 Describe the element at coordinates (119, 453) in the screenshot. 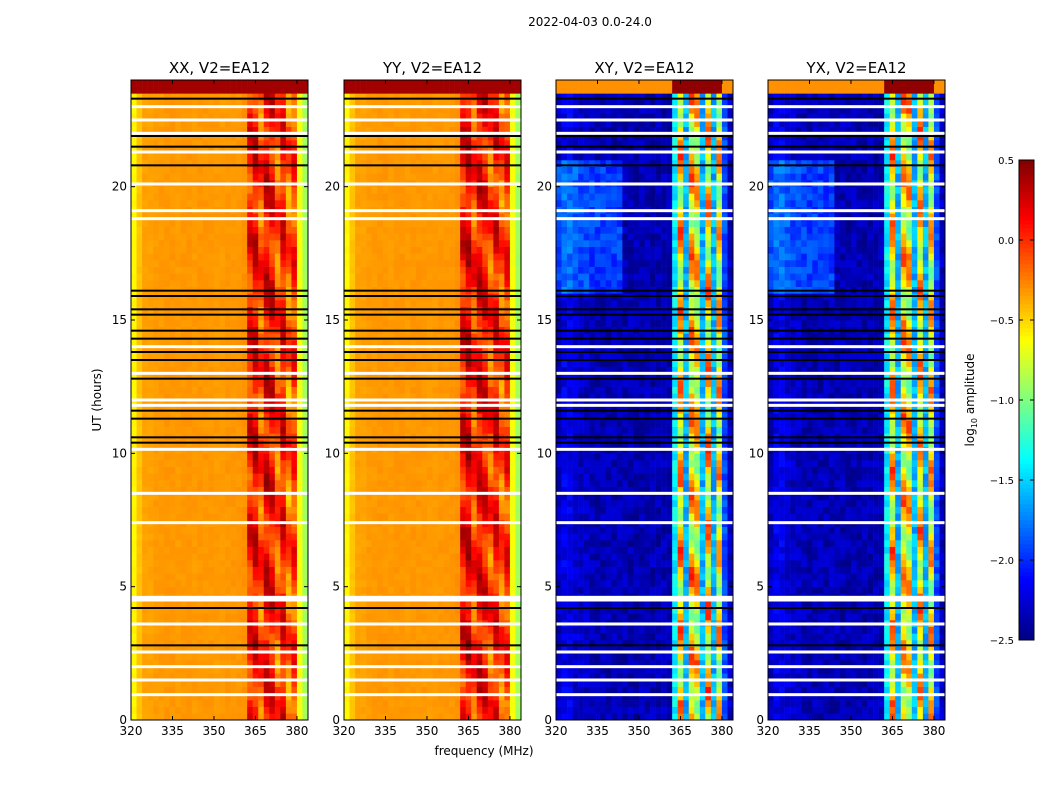

I see `y-tick-label: 10` at that location.